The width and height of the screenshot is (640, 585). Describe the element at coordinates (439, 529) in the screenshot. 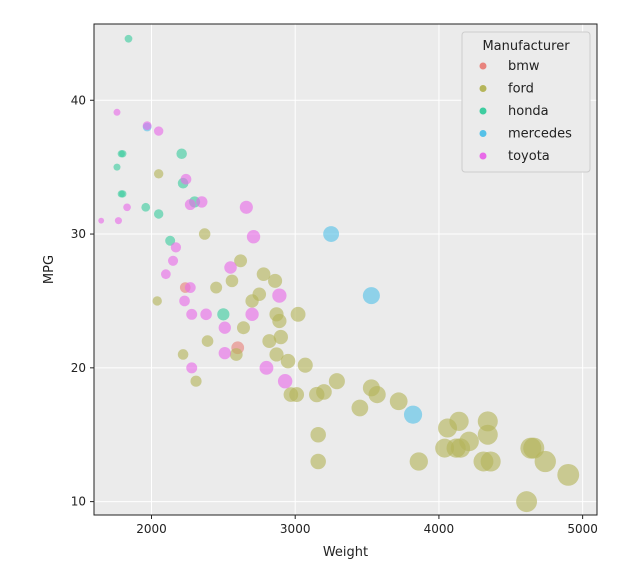

I see `x-tick-label: 4000` at that location.